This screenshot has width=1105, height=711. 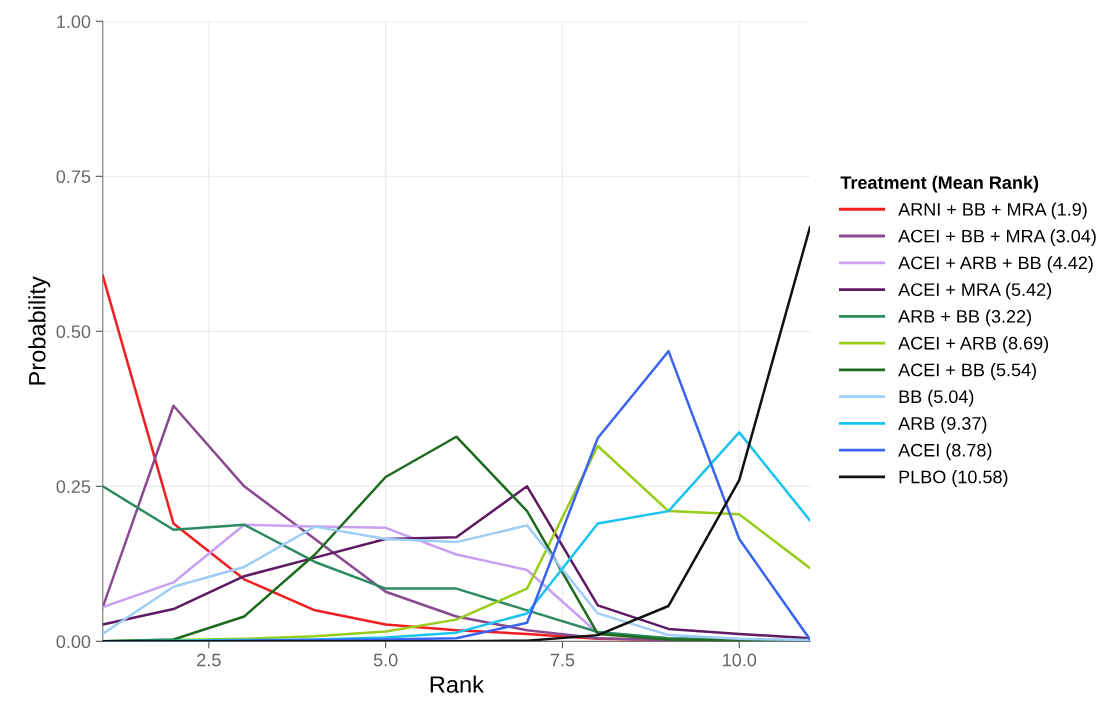 I want to click on legend-label: ACEI + ARB (8.69), so click(x=973, y=345).